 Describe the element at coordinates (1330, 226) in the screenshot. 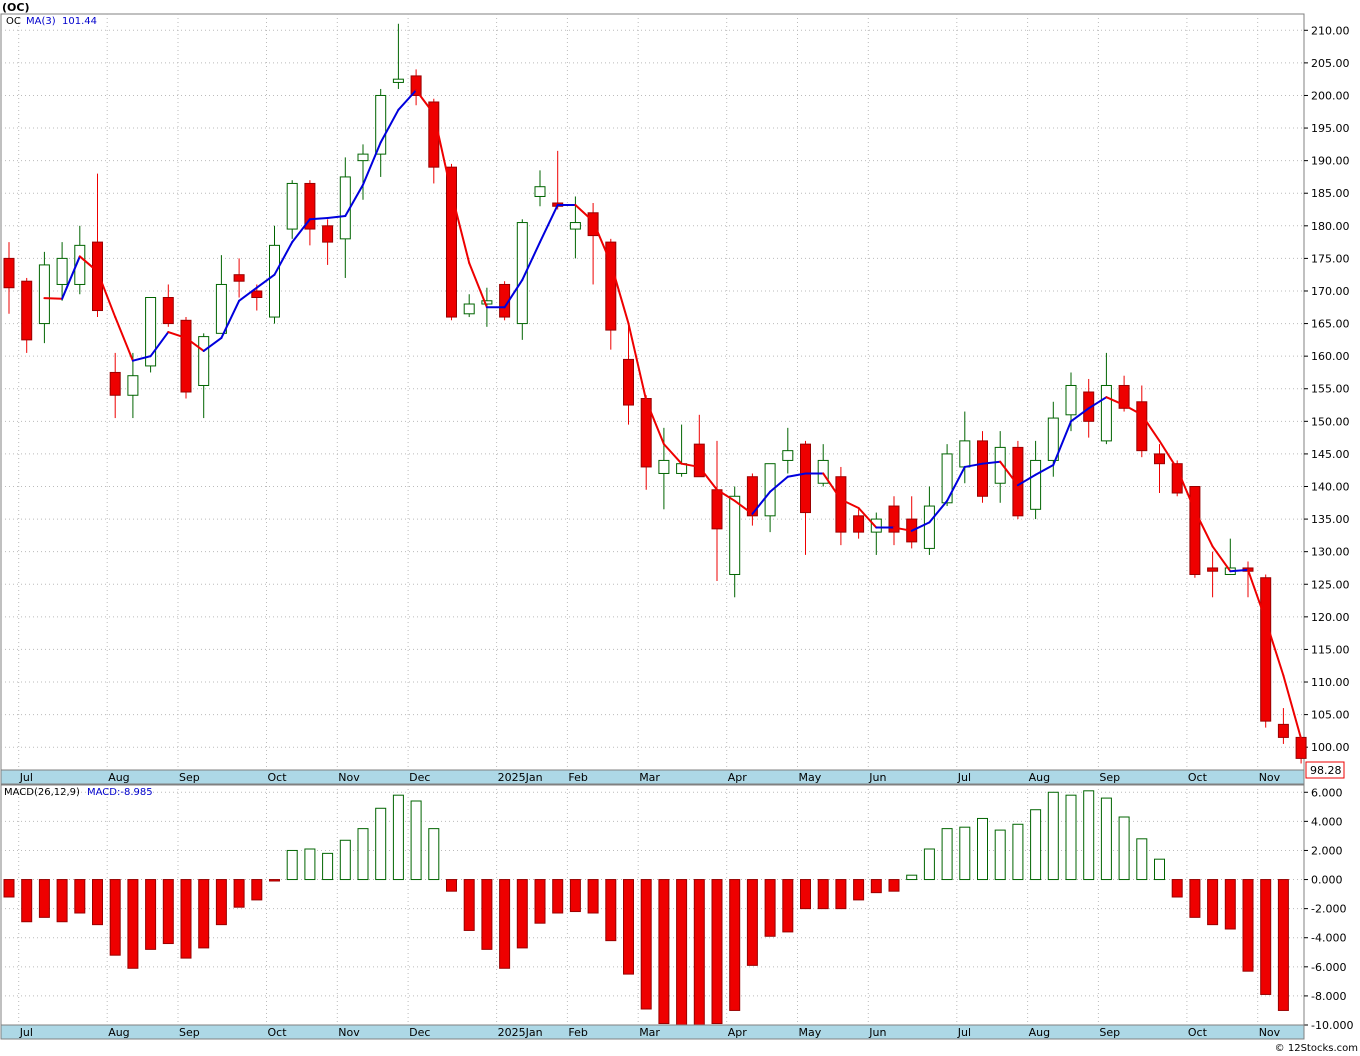

I see `price-y-tick-label: 180.00` at that location.